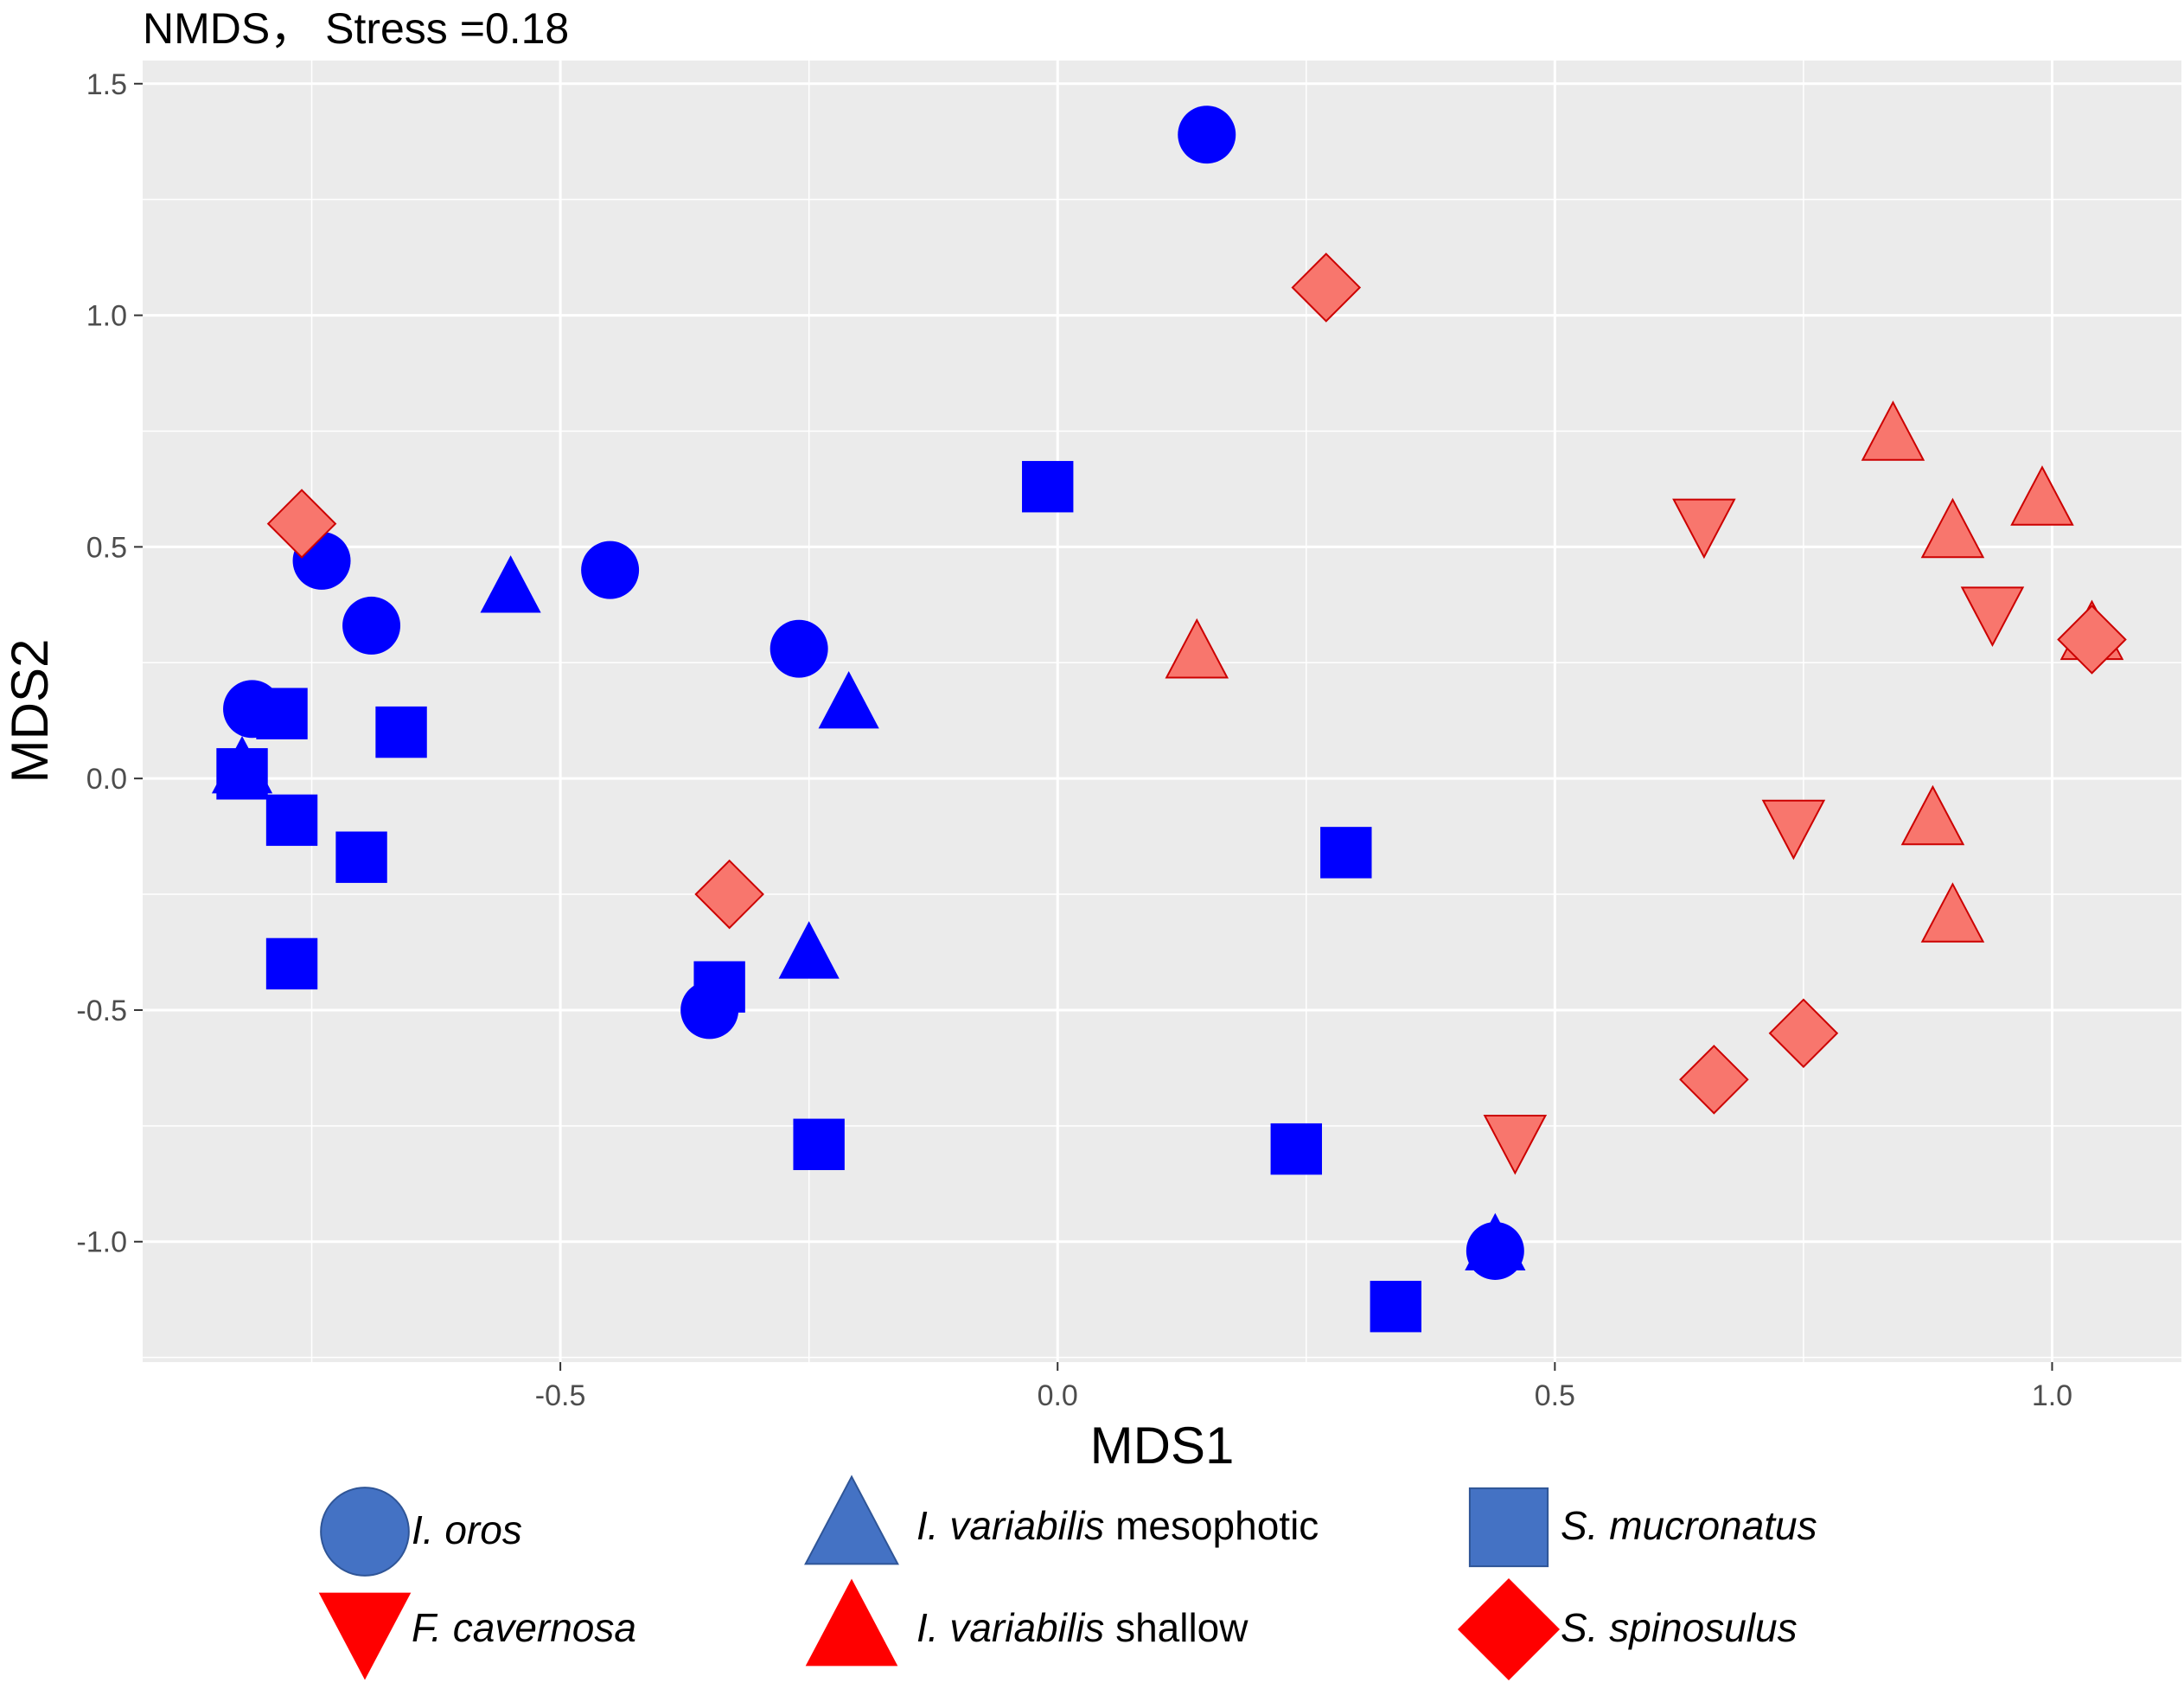 This screenshot has height=1689, width=2184. What do you see at coordinates (1754, 836) in the screenshot?
I see `series-f-cavernosa` at bounding box center [1754, 836].